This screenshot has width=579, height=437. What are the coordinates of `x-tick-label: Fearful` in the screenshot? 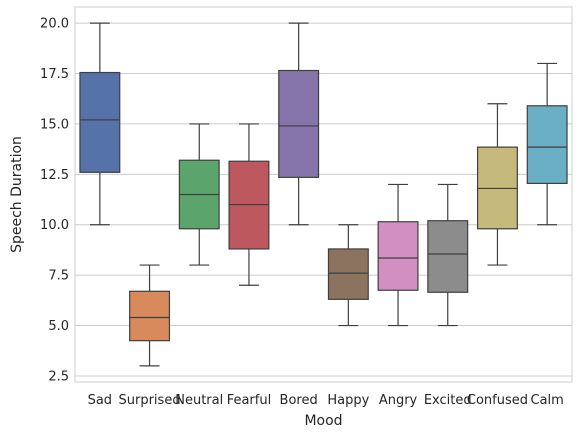 It's located at (249, 400).